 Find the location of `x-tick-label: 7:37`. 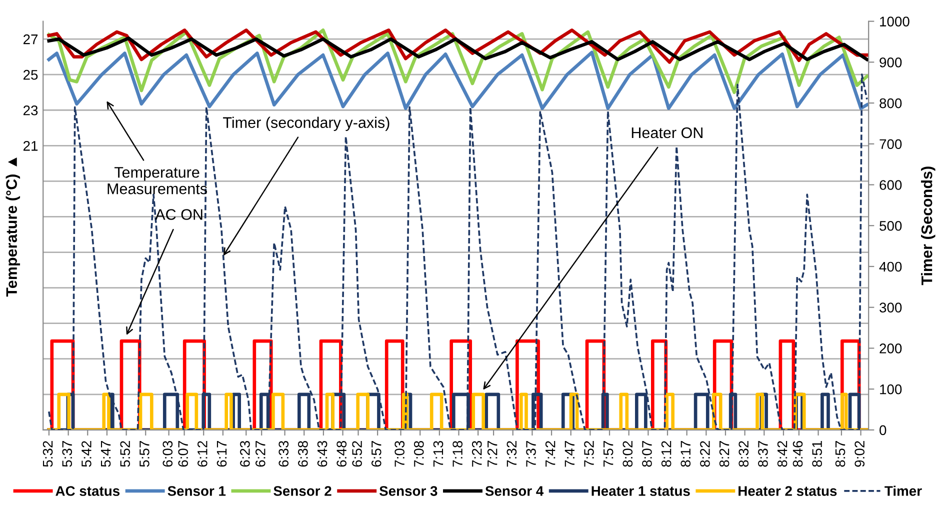

x-tick-label: 7:37 is located at coordinates (531, 454).